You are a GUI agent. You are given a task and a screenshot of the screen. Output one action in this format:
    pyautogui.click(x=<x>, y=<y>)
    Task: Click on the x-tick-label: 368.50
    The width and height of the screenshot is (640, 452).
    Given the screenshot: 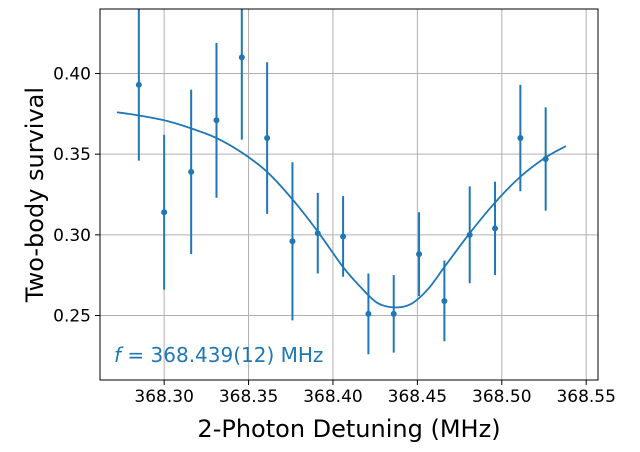 What is the action you would take?
    pyautogui.click(x=501, y=397)
    